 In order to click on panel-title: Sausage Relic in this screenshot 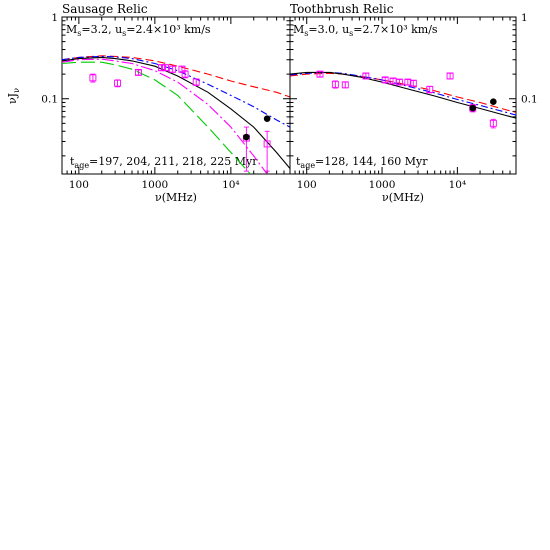, I will do `click(105, 9)`.